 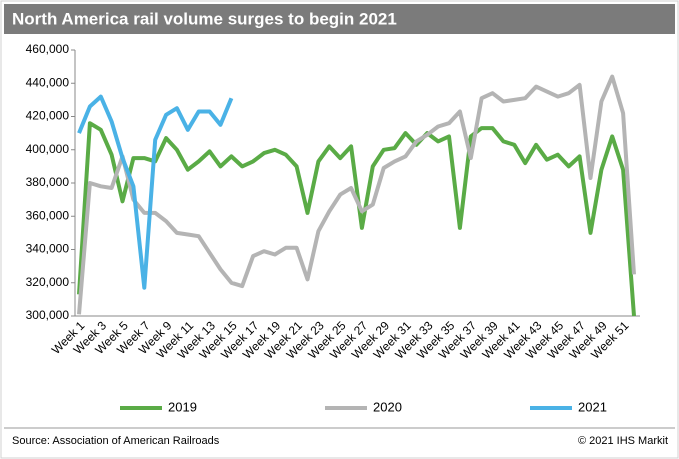 I want to click on y-tick-label: 400,000, so click(x=48, y=149).